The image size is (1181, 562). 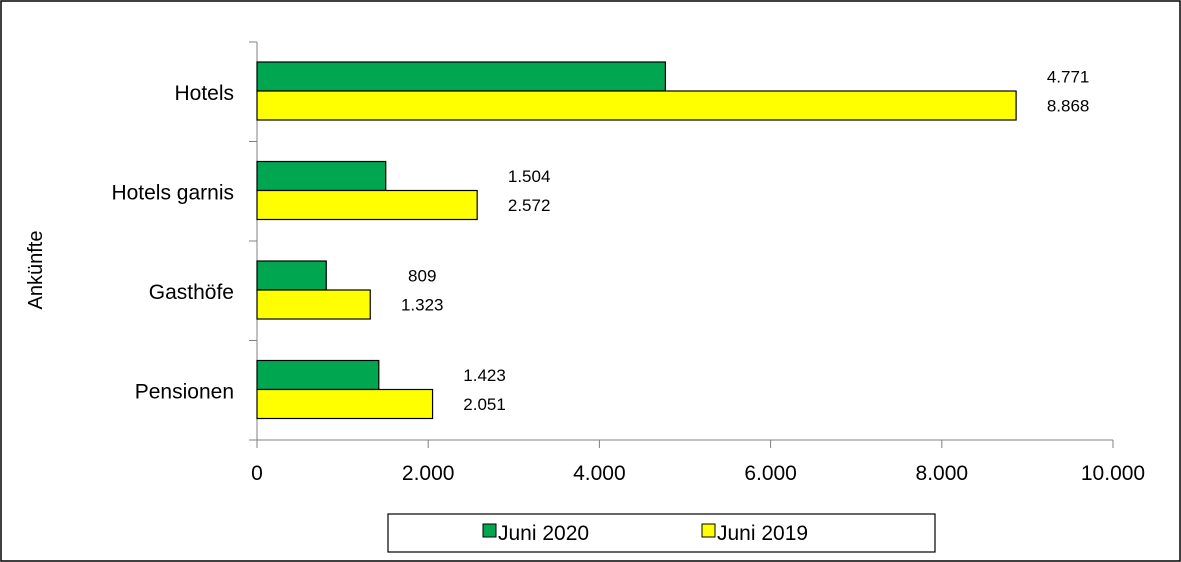 I want to click on legend-label-juni-2019: Juni 2019, so click(x=762, y=533).